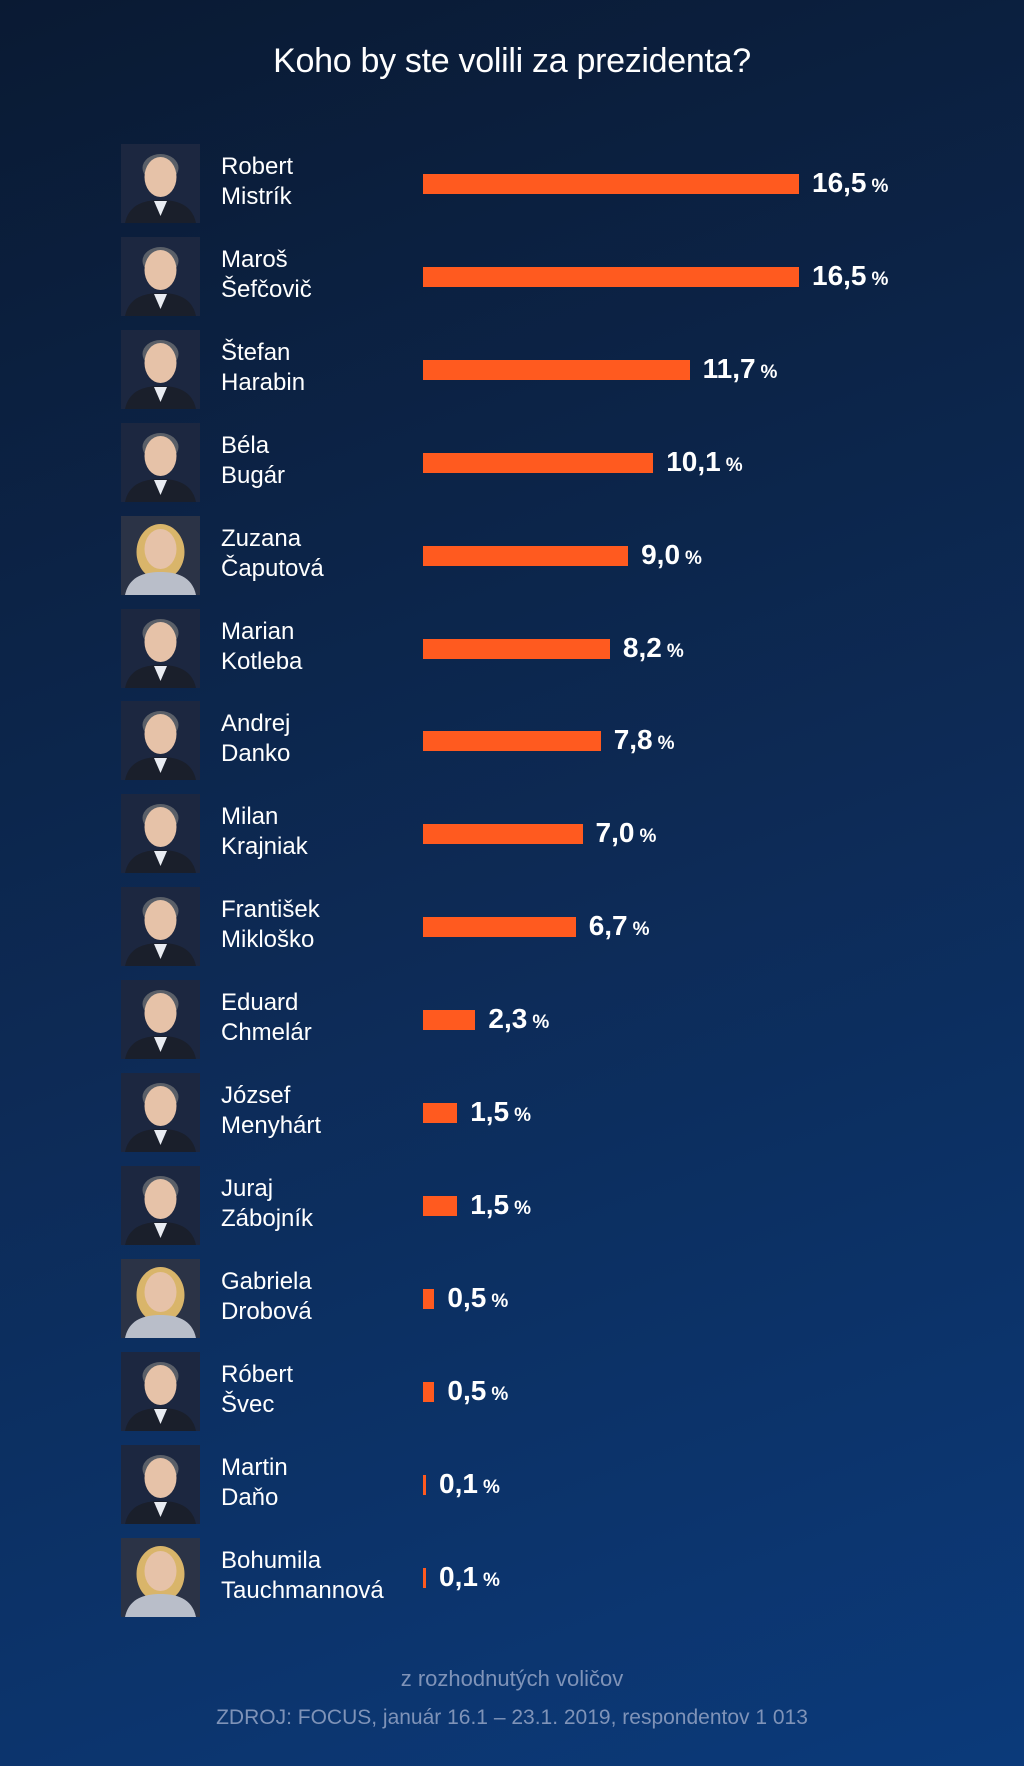  Describe the element at coordinates (262, 661) in the screenshot. I see `candidate-last-name: Kotleba` at that location.